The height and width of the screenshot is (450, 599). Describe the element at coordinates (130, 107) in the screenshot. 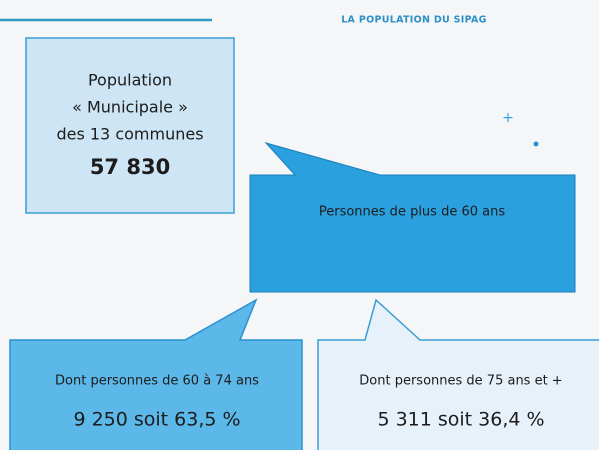

I see `population-line: « Municipale »` at that location.